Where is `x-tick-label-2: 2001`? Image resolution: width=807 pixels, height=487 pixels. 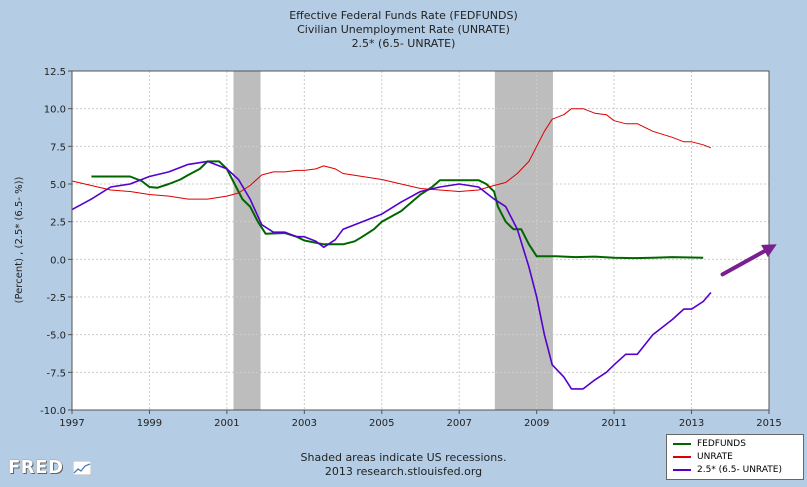 x-tick-label-2: 2001 is located at coordinates (226, 423).